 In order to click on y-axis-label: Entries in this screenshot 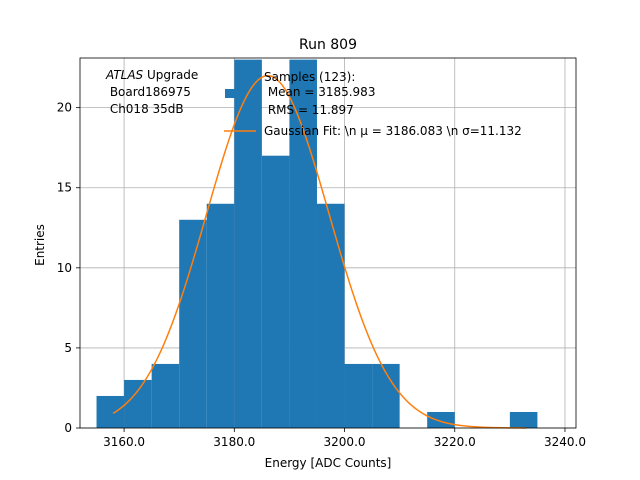, I will do `click(40, 245)`.